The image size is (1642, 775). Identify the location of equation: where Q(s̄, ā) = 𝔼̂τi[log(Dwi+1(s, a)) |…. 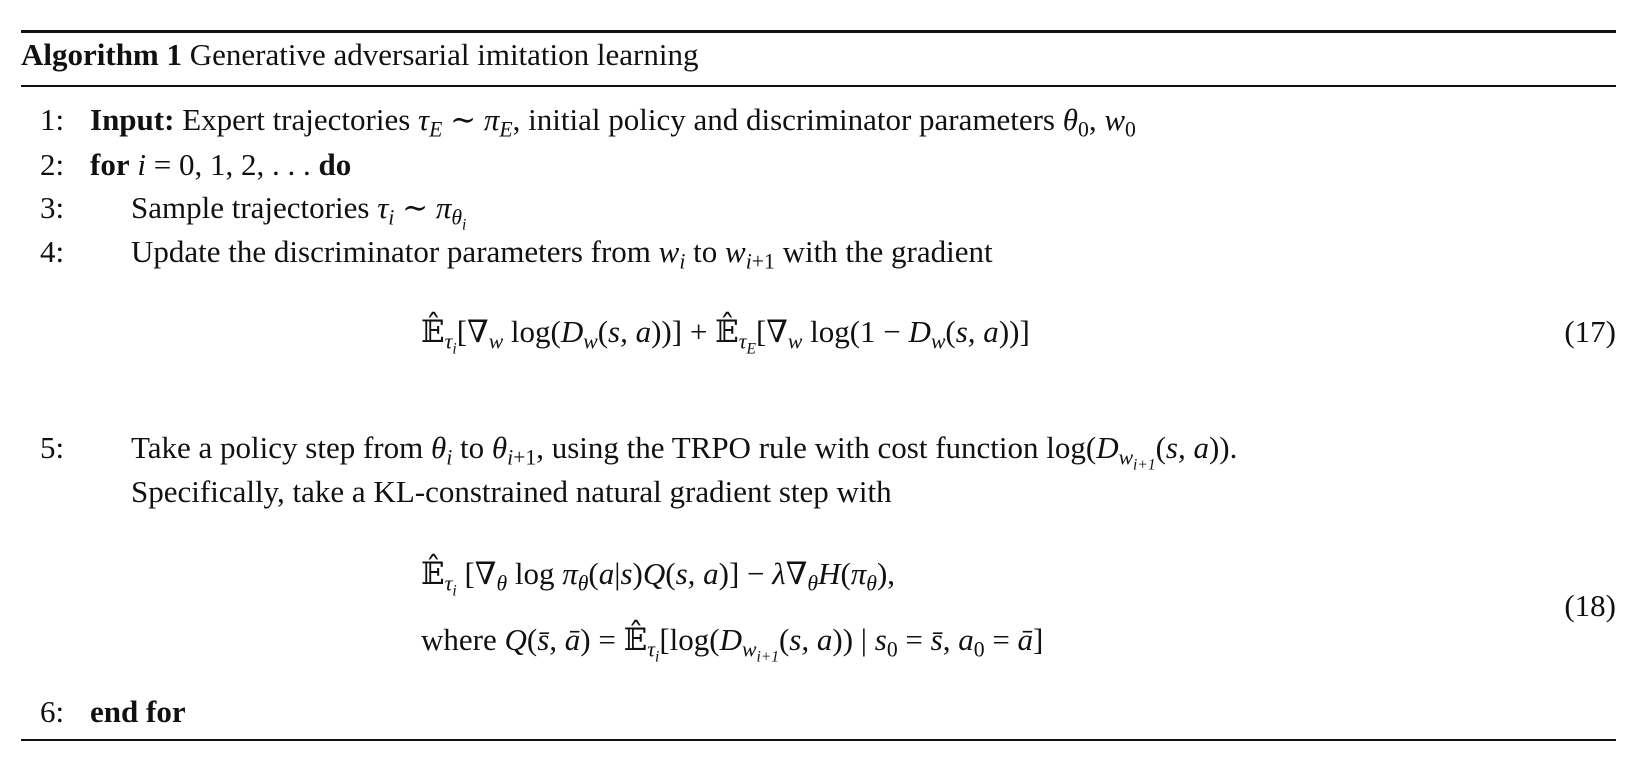
(732, 649).